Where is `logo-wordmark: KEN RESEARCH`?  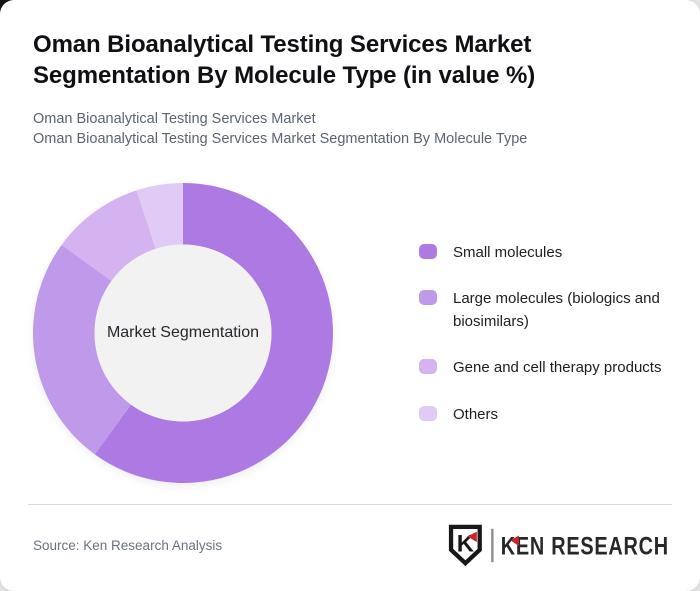 logo-wordmark: KEN RESEARCH is located at coordinates (585, 546).